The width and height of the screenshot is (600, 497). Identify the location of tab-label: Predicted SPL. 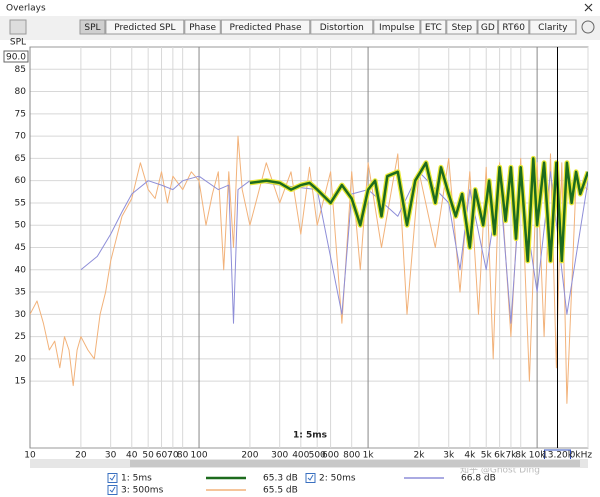
(144, 28).